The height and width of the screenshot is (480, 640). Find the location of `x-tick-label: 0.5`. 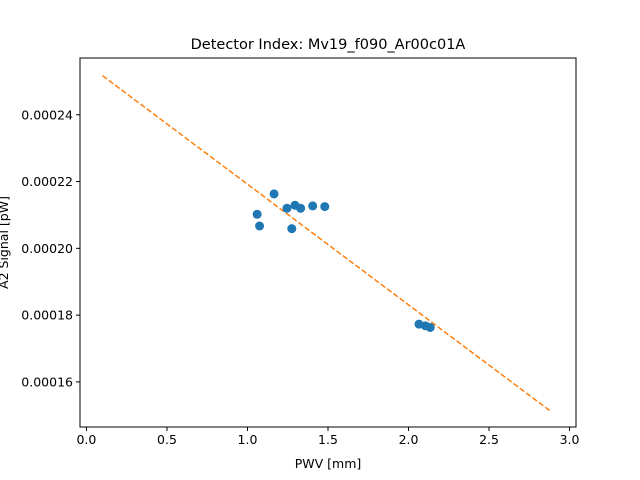

x-tick-label: 0.5 is located at coordinates (167, 439).